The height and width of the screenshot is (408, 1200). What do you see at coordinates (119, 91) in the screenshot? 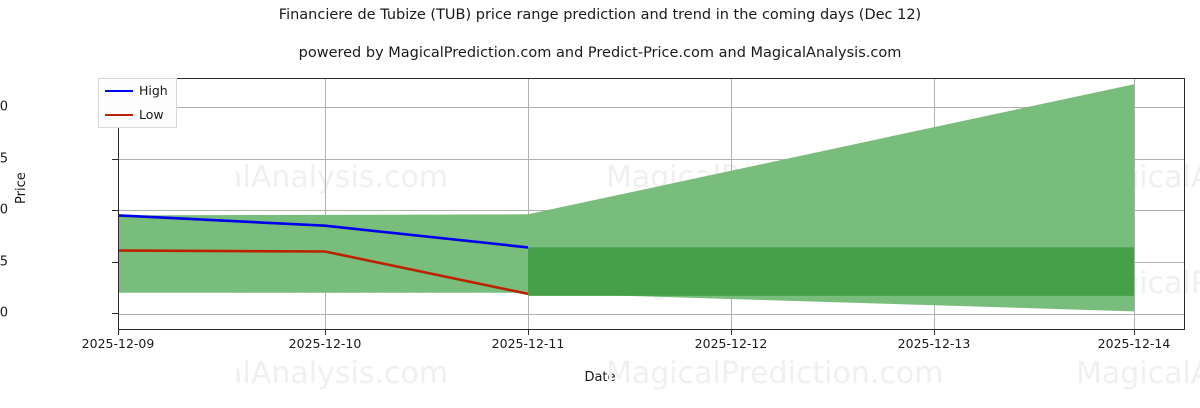
I see `legend-swatch-high` at bounding box center [119, 91].